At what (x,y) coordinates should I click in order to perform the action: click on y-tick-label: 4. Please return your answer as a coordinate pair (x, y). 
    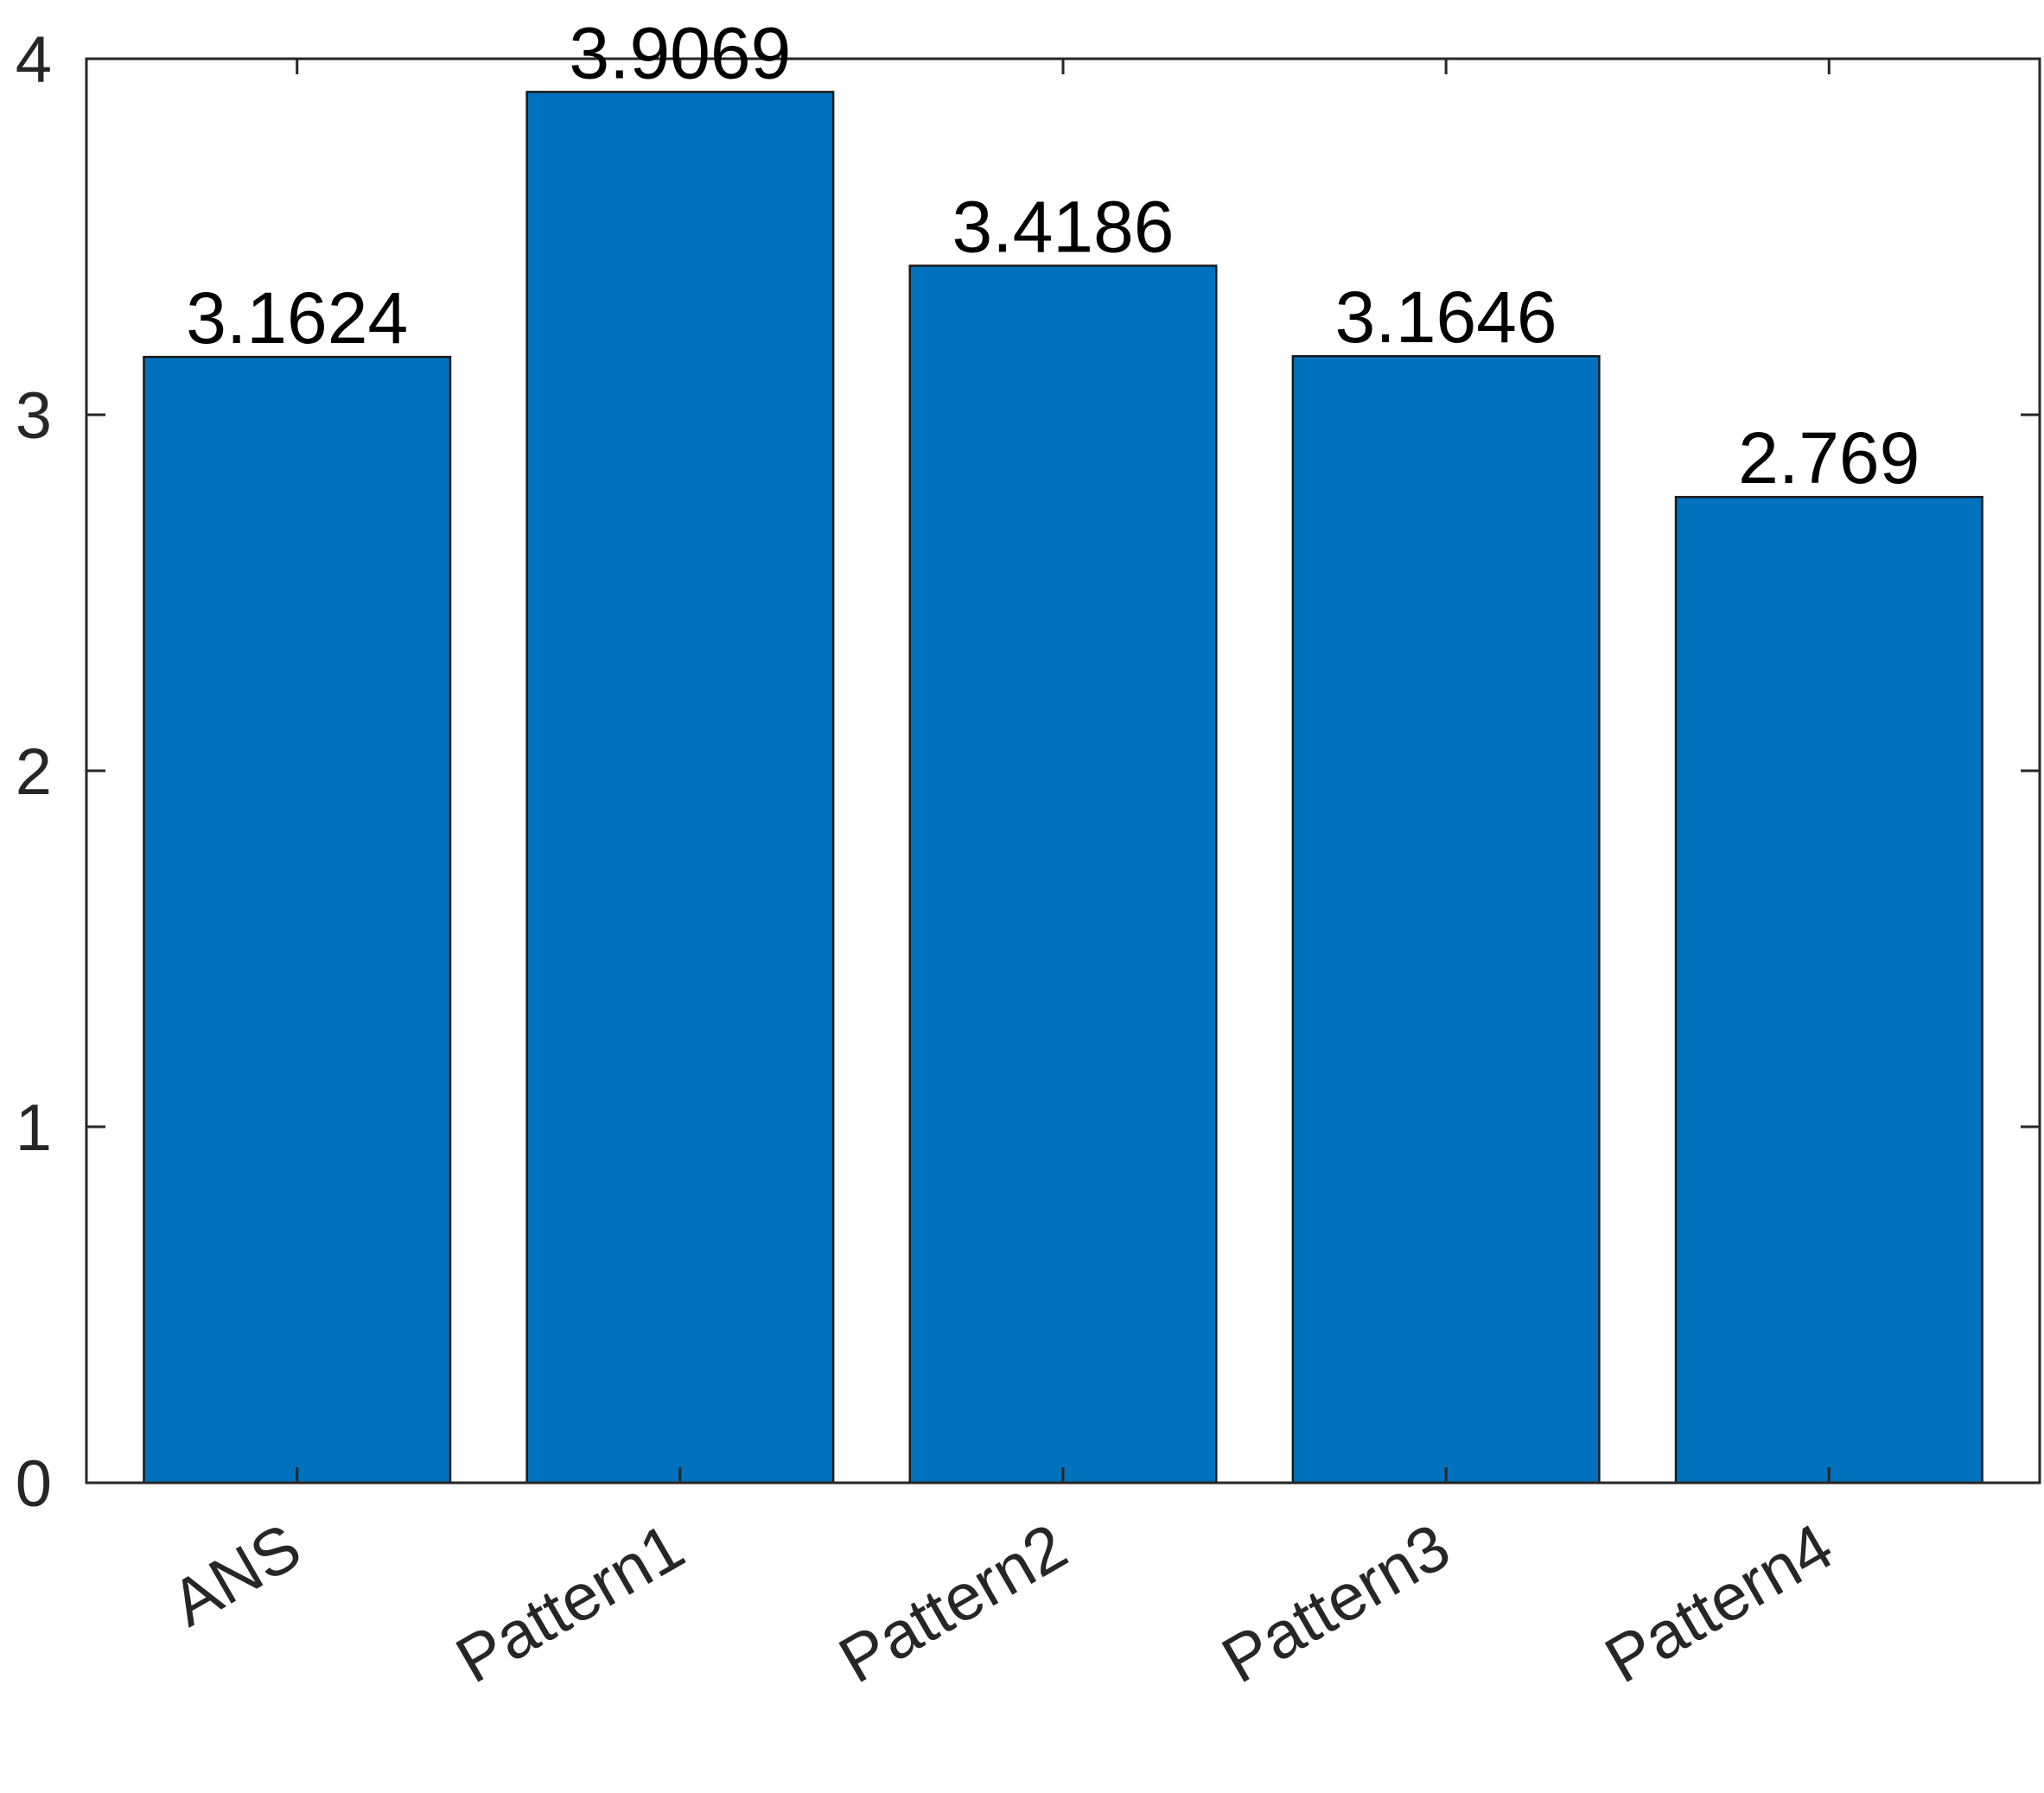
    Looking at the image, I should click on (34, 60).